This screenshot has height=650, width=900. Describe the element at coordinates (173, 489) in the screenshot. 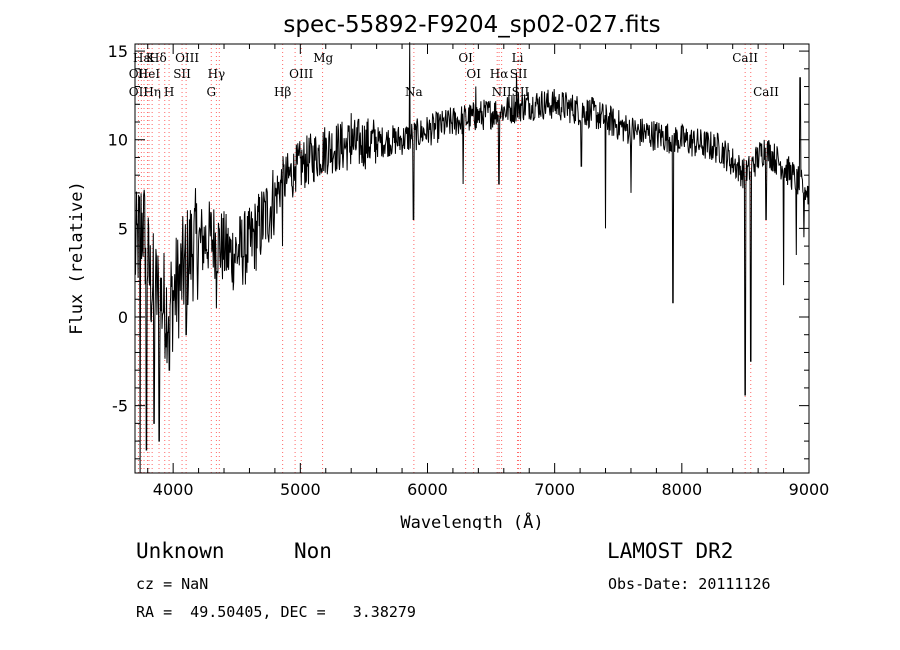

I see `x-tick-label: 4000` at that location.